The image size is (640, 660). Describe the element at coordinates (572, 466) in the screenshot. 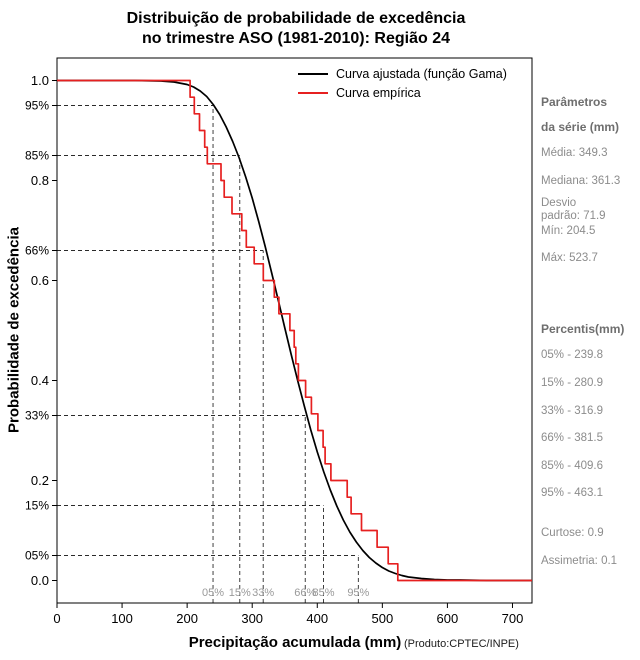

I see `percentil-85: 85% - 409.6` at that location.